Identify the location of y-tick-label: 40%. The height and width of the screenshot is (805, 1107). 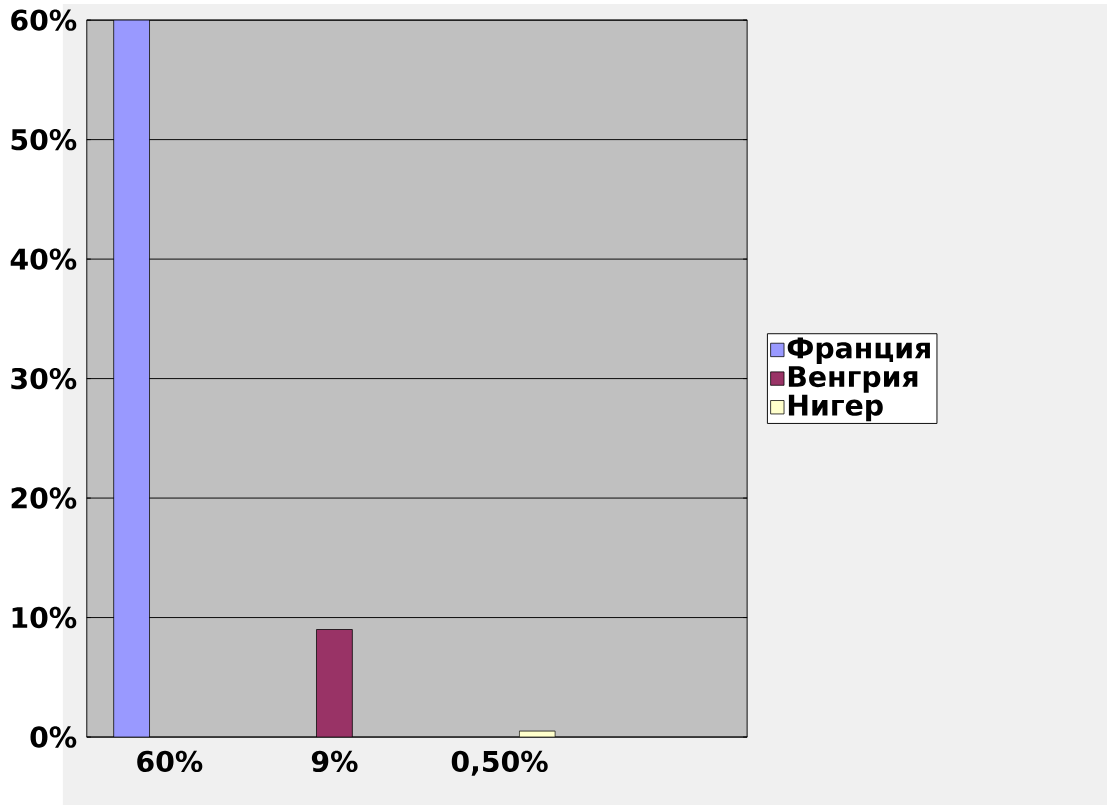
(43, 259).